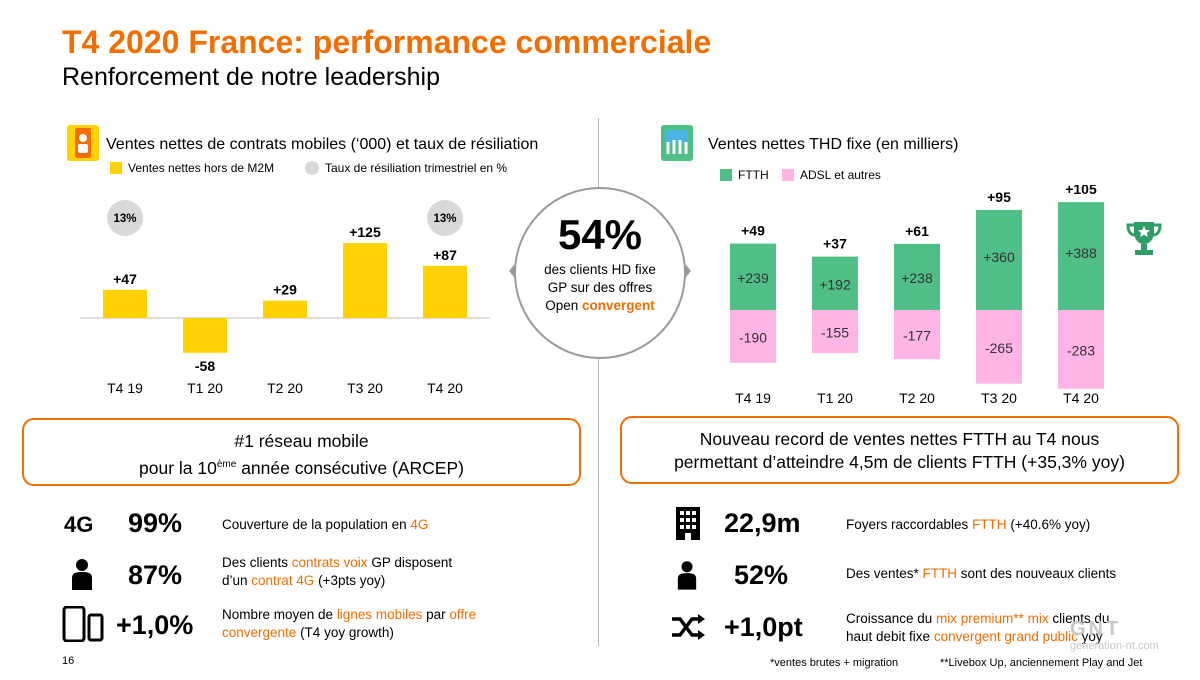  I want to click on total-label: +95, so click(999, 197).